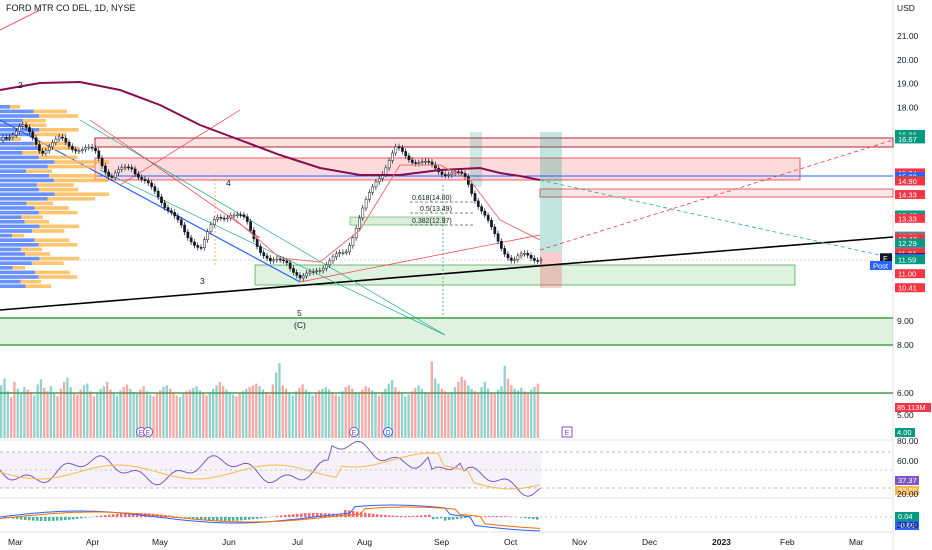 The image size is (932, 550). Describe the element at coordinates (299, 313) in the screenshot. I see `wave-label: 5` at that location.